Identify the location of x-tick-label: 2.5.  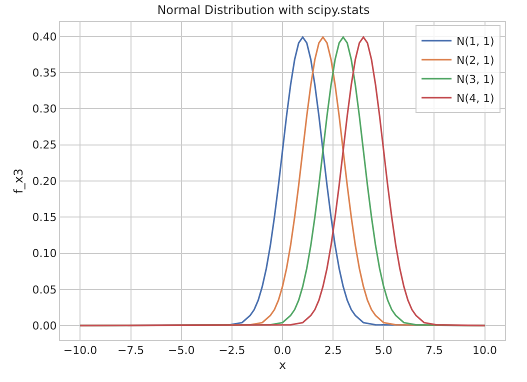
(333, 351).